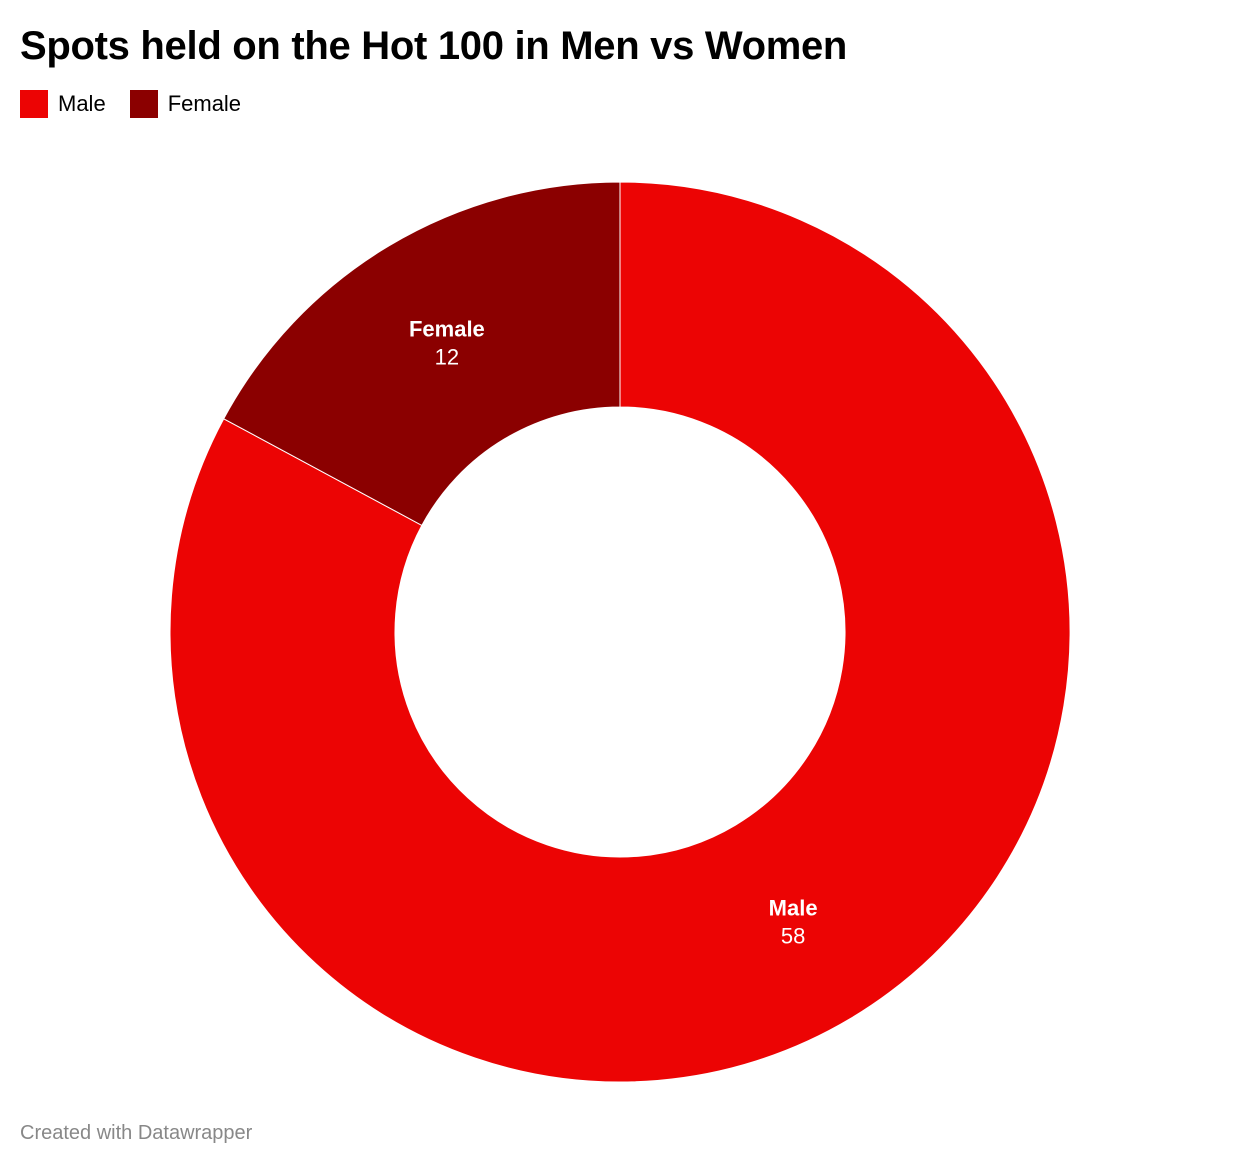 The width and height of the screenshot is (1240, 1168). I want to click on legend-item-female: Female, so click(185, 104).